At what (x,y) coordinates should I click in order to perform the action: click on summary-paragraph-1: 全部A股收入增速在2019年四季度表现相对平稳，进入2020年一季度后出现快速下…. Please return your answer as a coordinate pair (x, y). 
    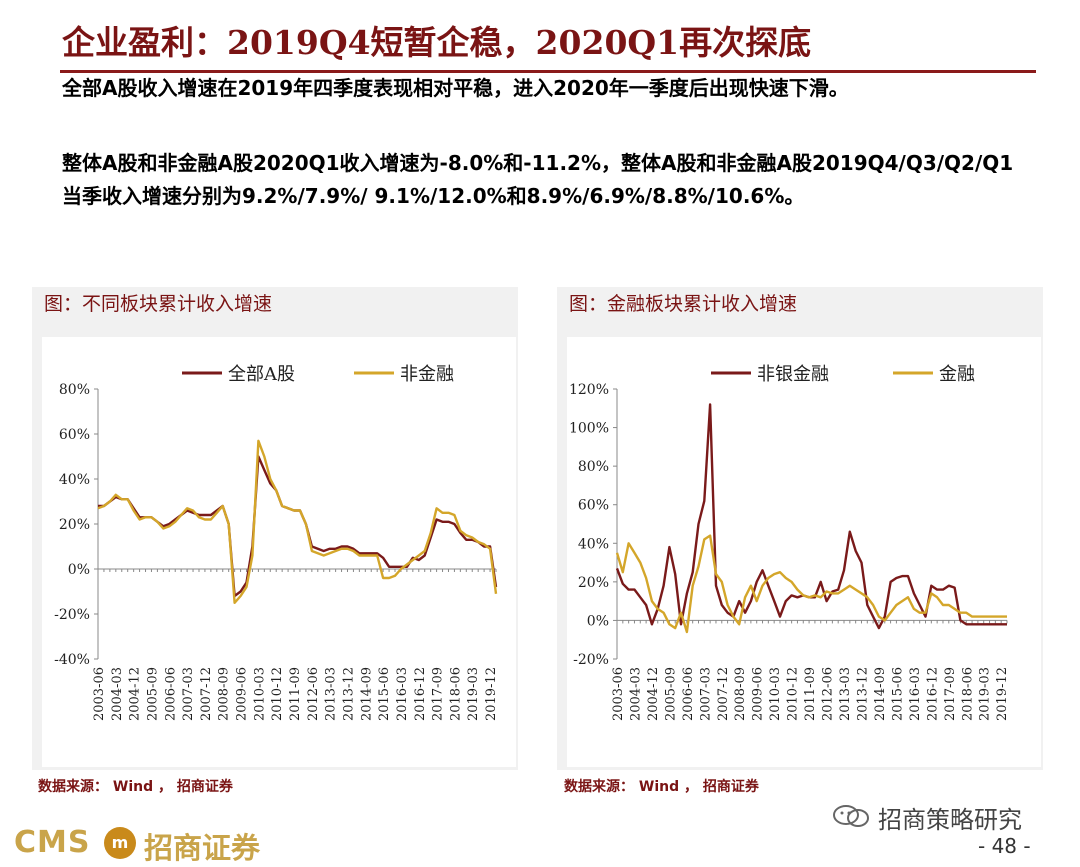
    Looking at the image, I should click on (455, 88).